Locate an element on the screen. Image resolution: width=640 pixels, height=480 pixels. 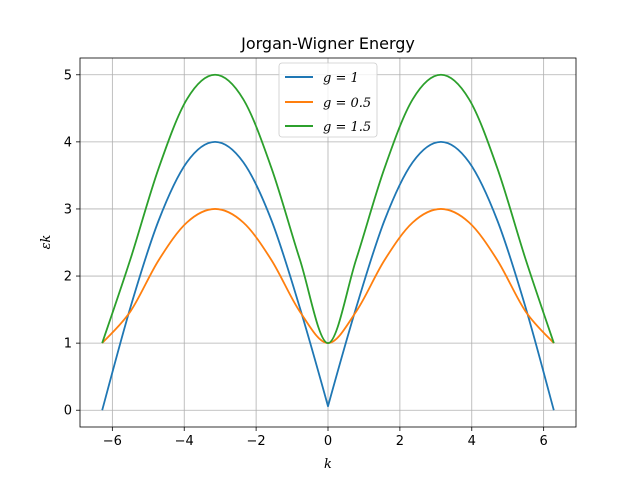
x-tick-label: 0 is located at coordinates (328, 441).